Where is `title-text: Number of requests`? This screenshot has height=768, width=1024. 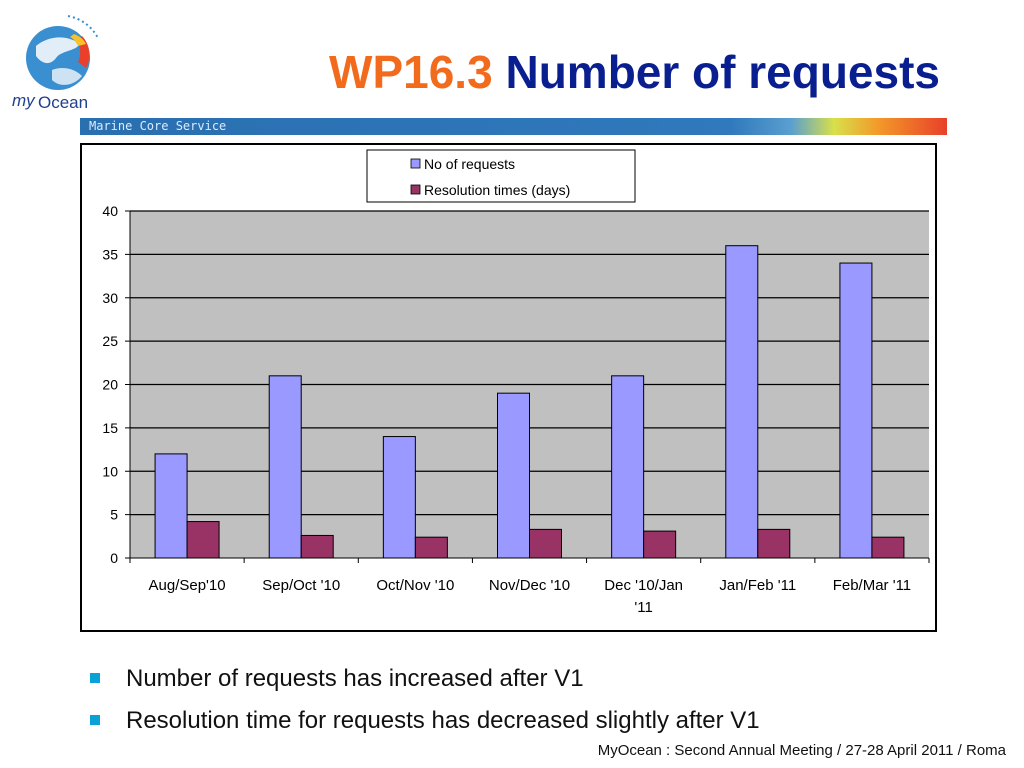
title-text: Number of requests is located at coordinates (722, 72).